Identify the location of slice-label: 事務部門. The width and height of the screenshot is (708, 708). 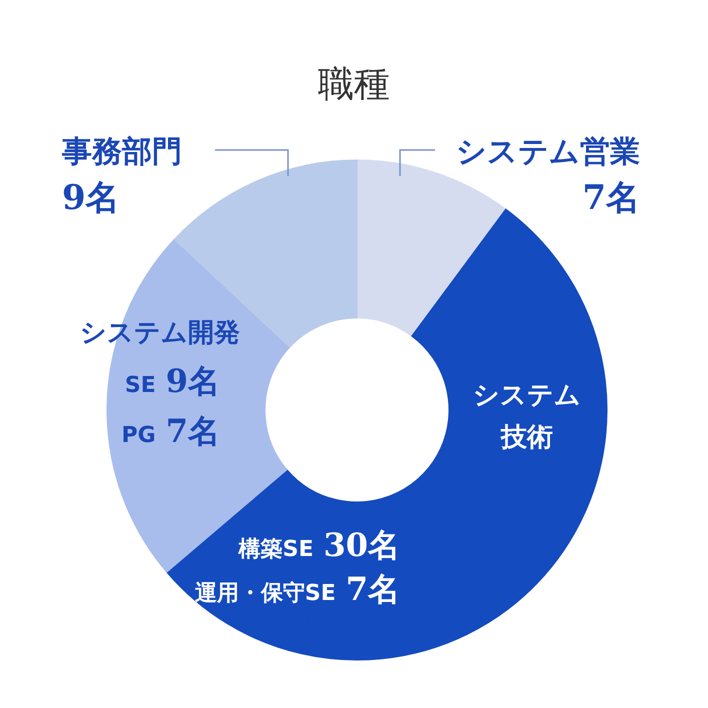
(122, 153).